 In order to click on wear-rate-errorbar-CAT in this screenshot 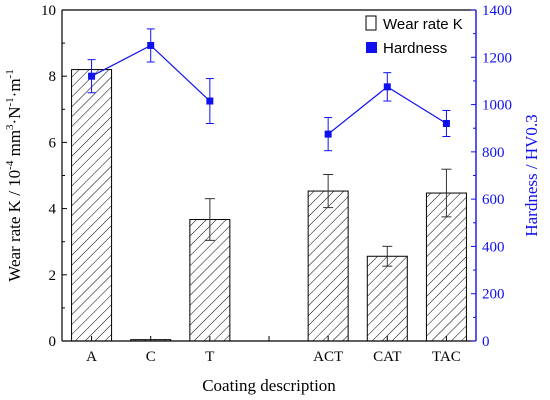, I will do `click(387, 256)`.